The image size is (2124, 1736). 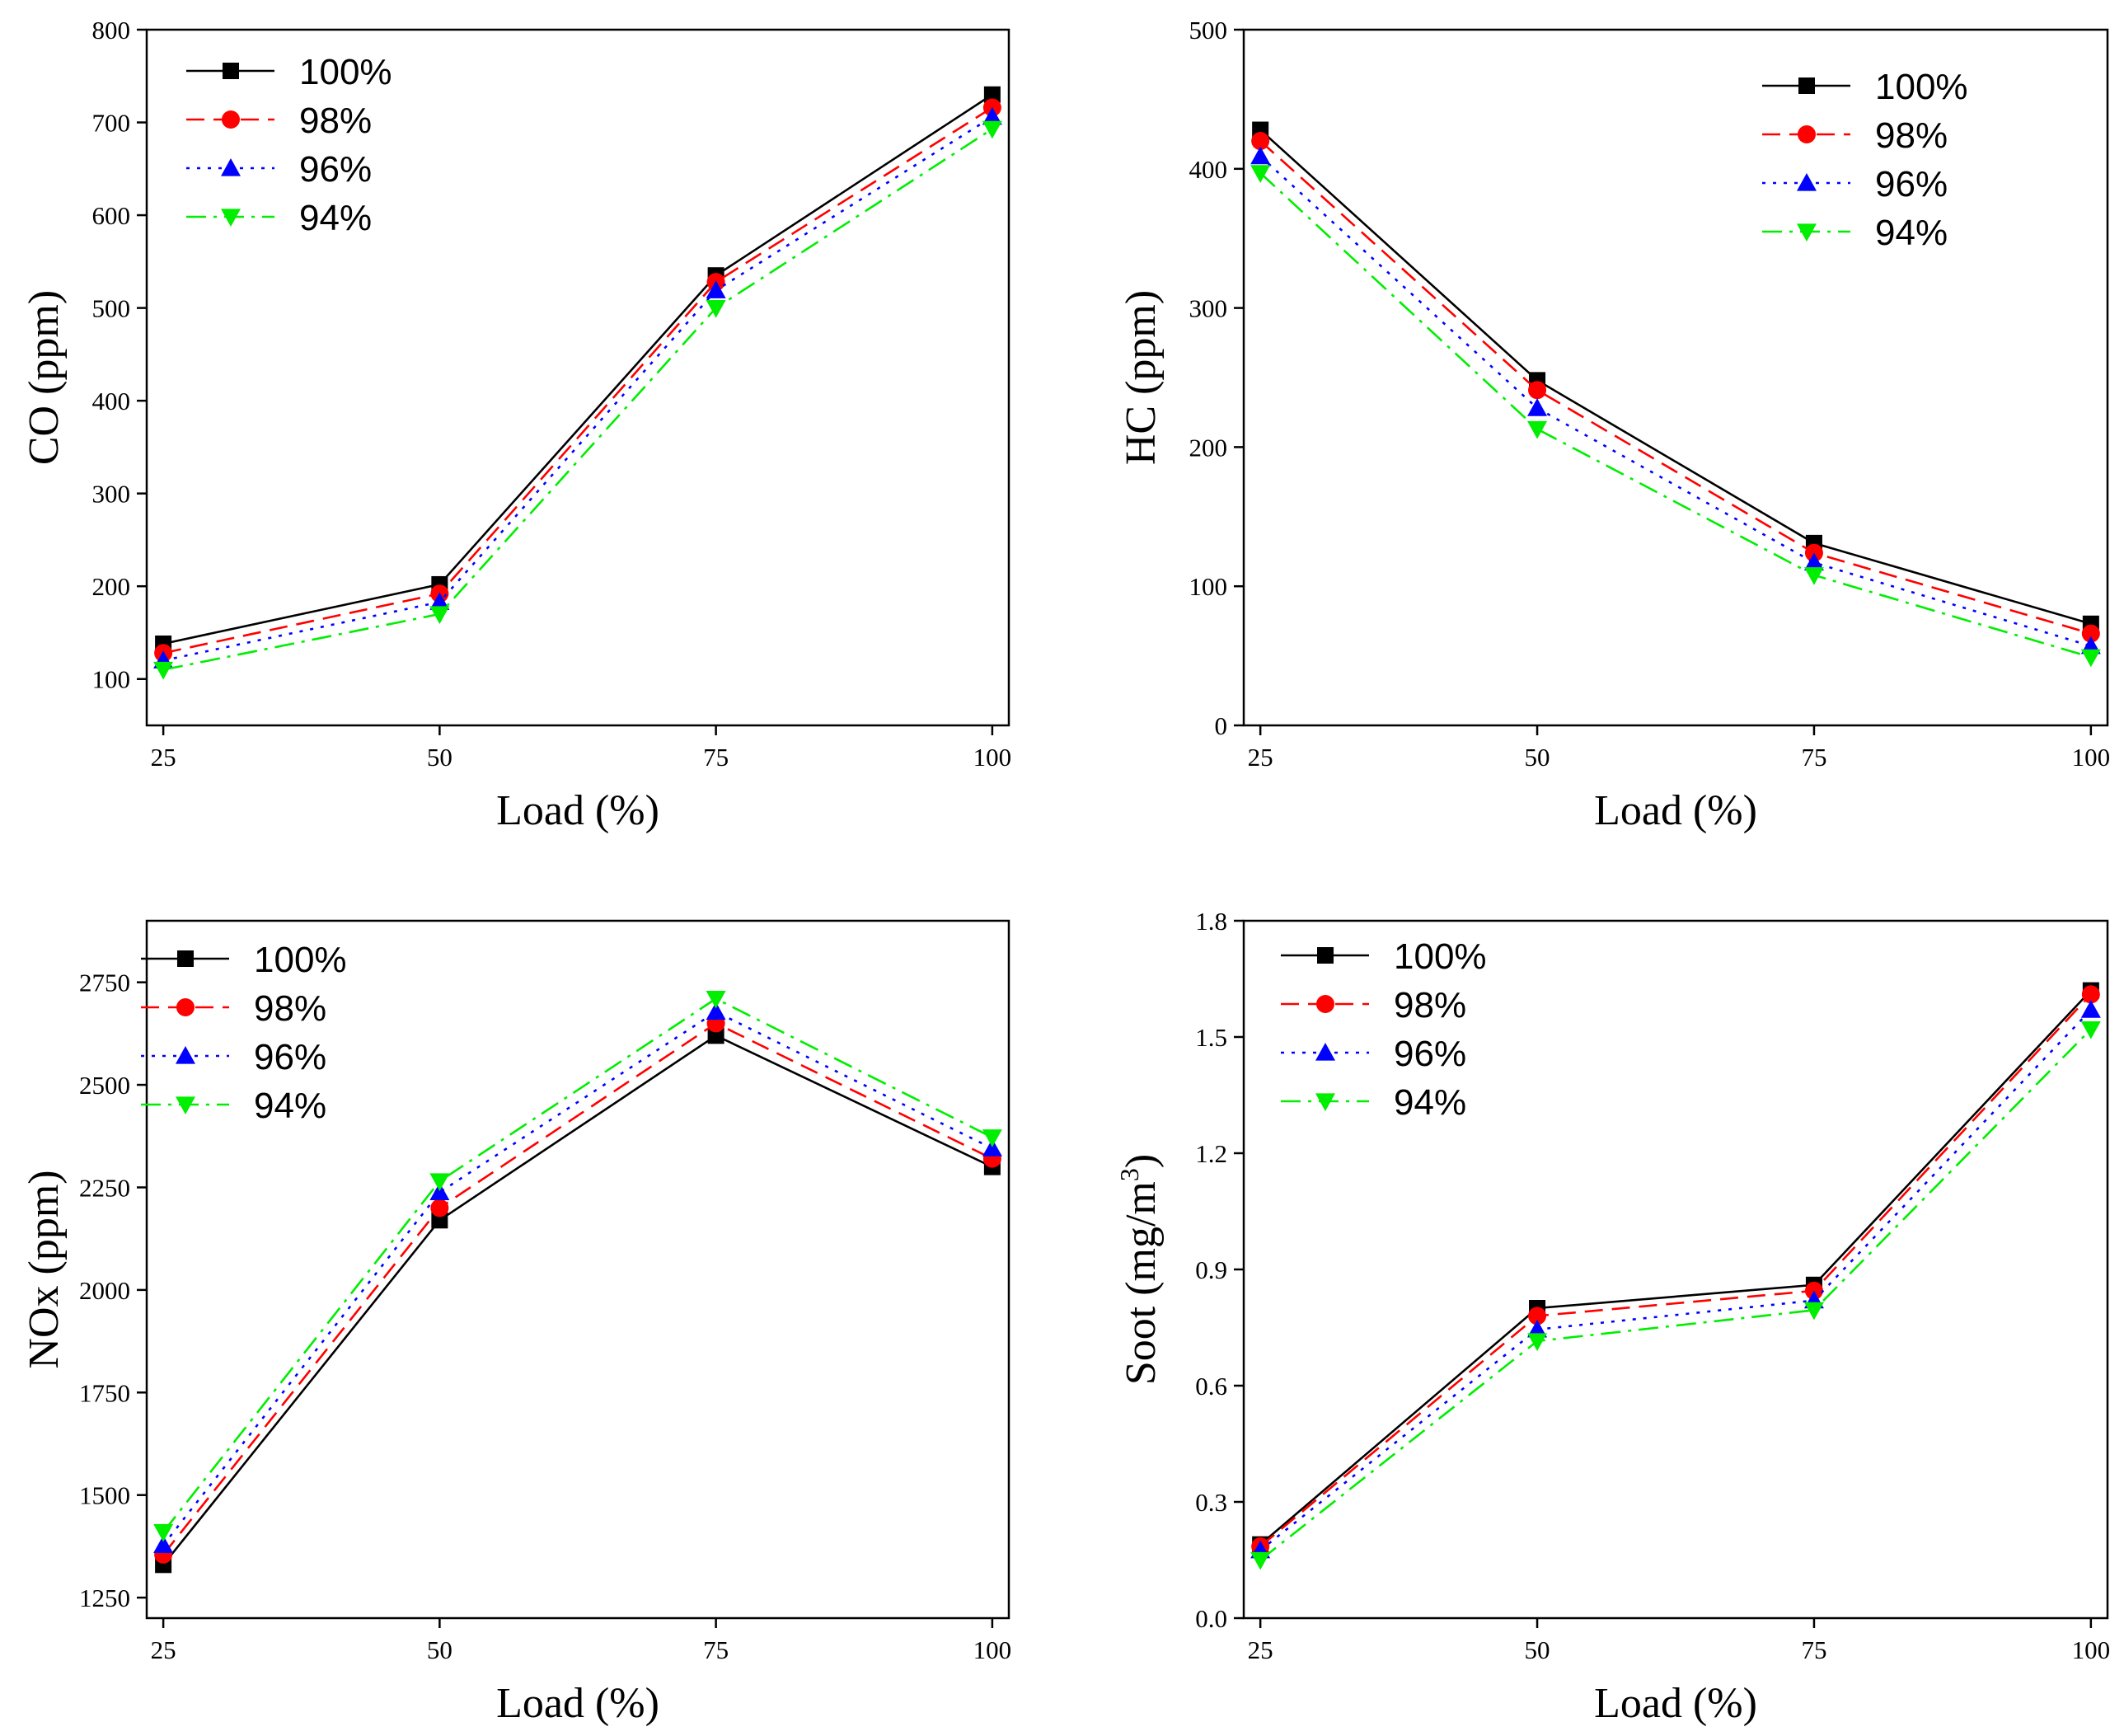 I want to click on soot-y-tick-label: 0.0, so click(x=1211, y=1618).